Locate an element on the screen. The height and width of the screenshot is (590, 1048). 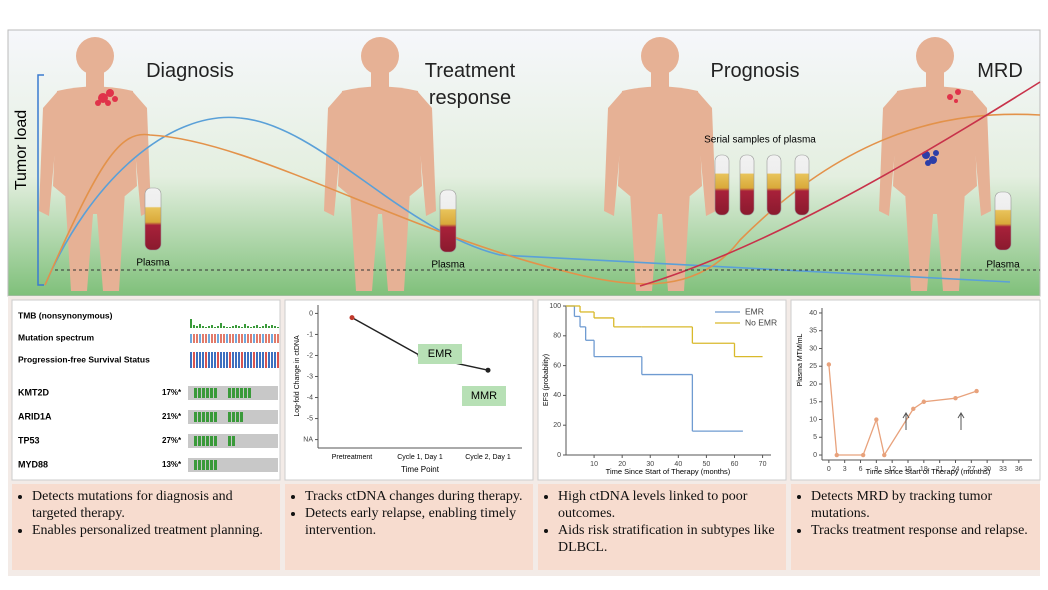
serial-label: Serial samples of plasma is located at coordinates (760, 140).